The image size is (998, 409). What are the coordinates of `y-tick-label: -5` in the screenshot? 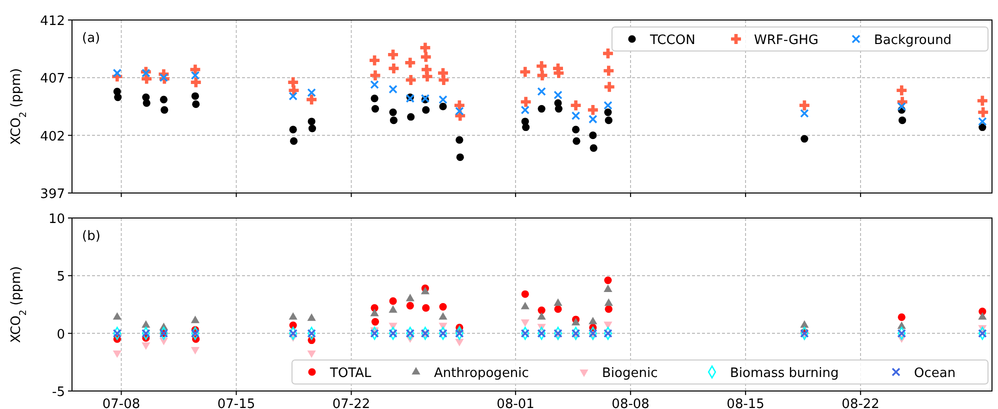 It's located at (58, 392).